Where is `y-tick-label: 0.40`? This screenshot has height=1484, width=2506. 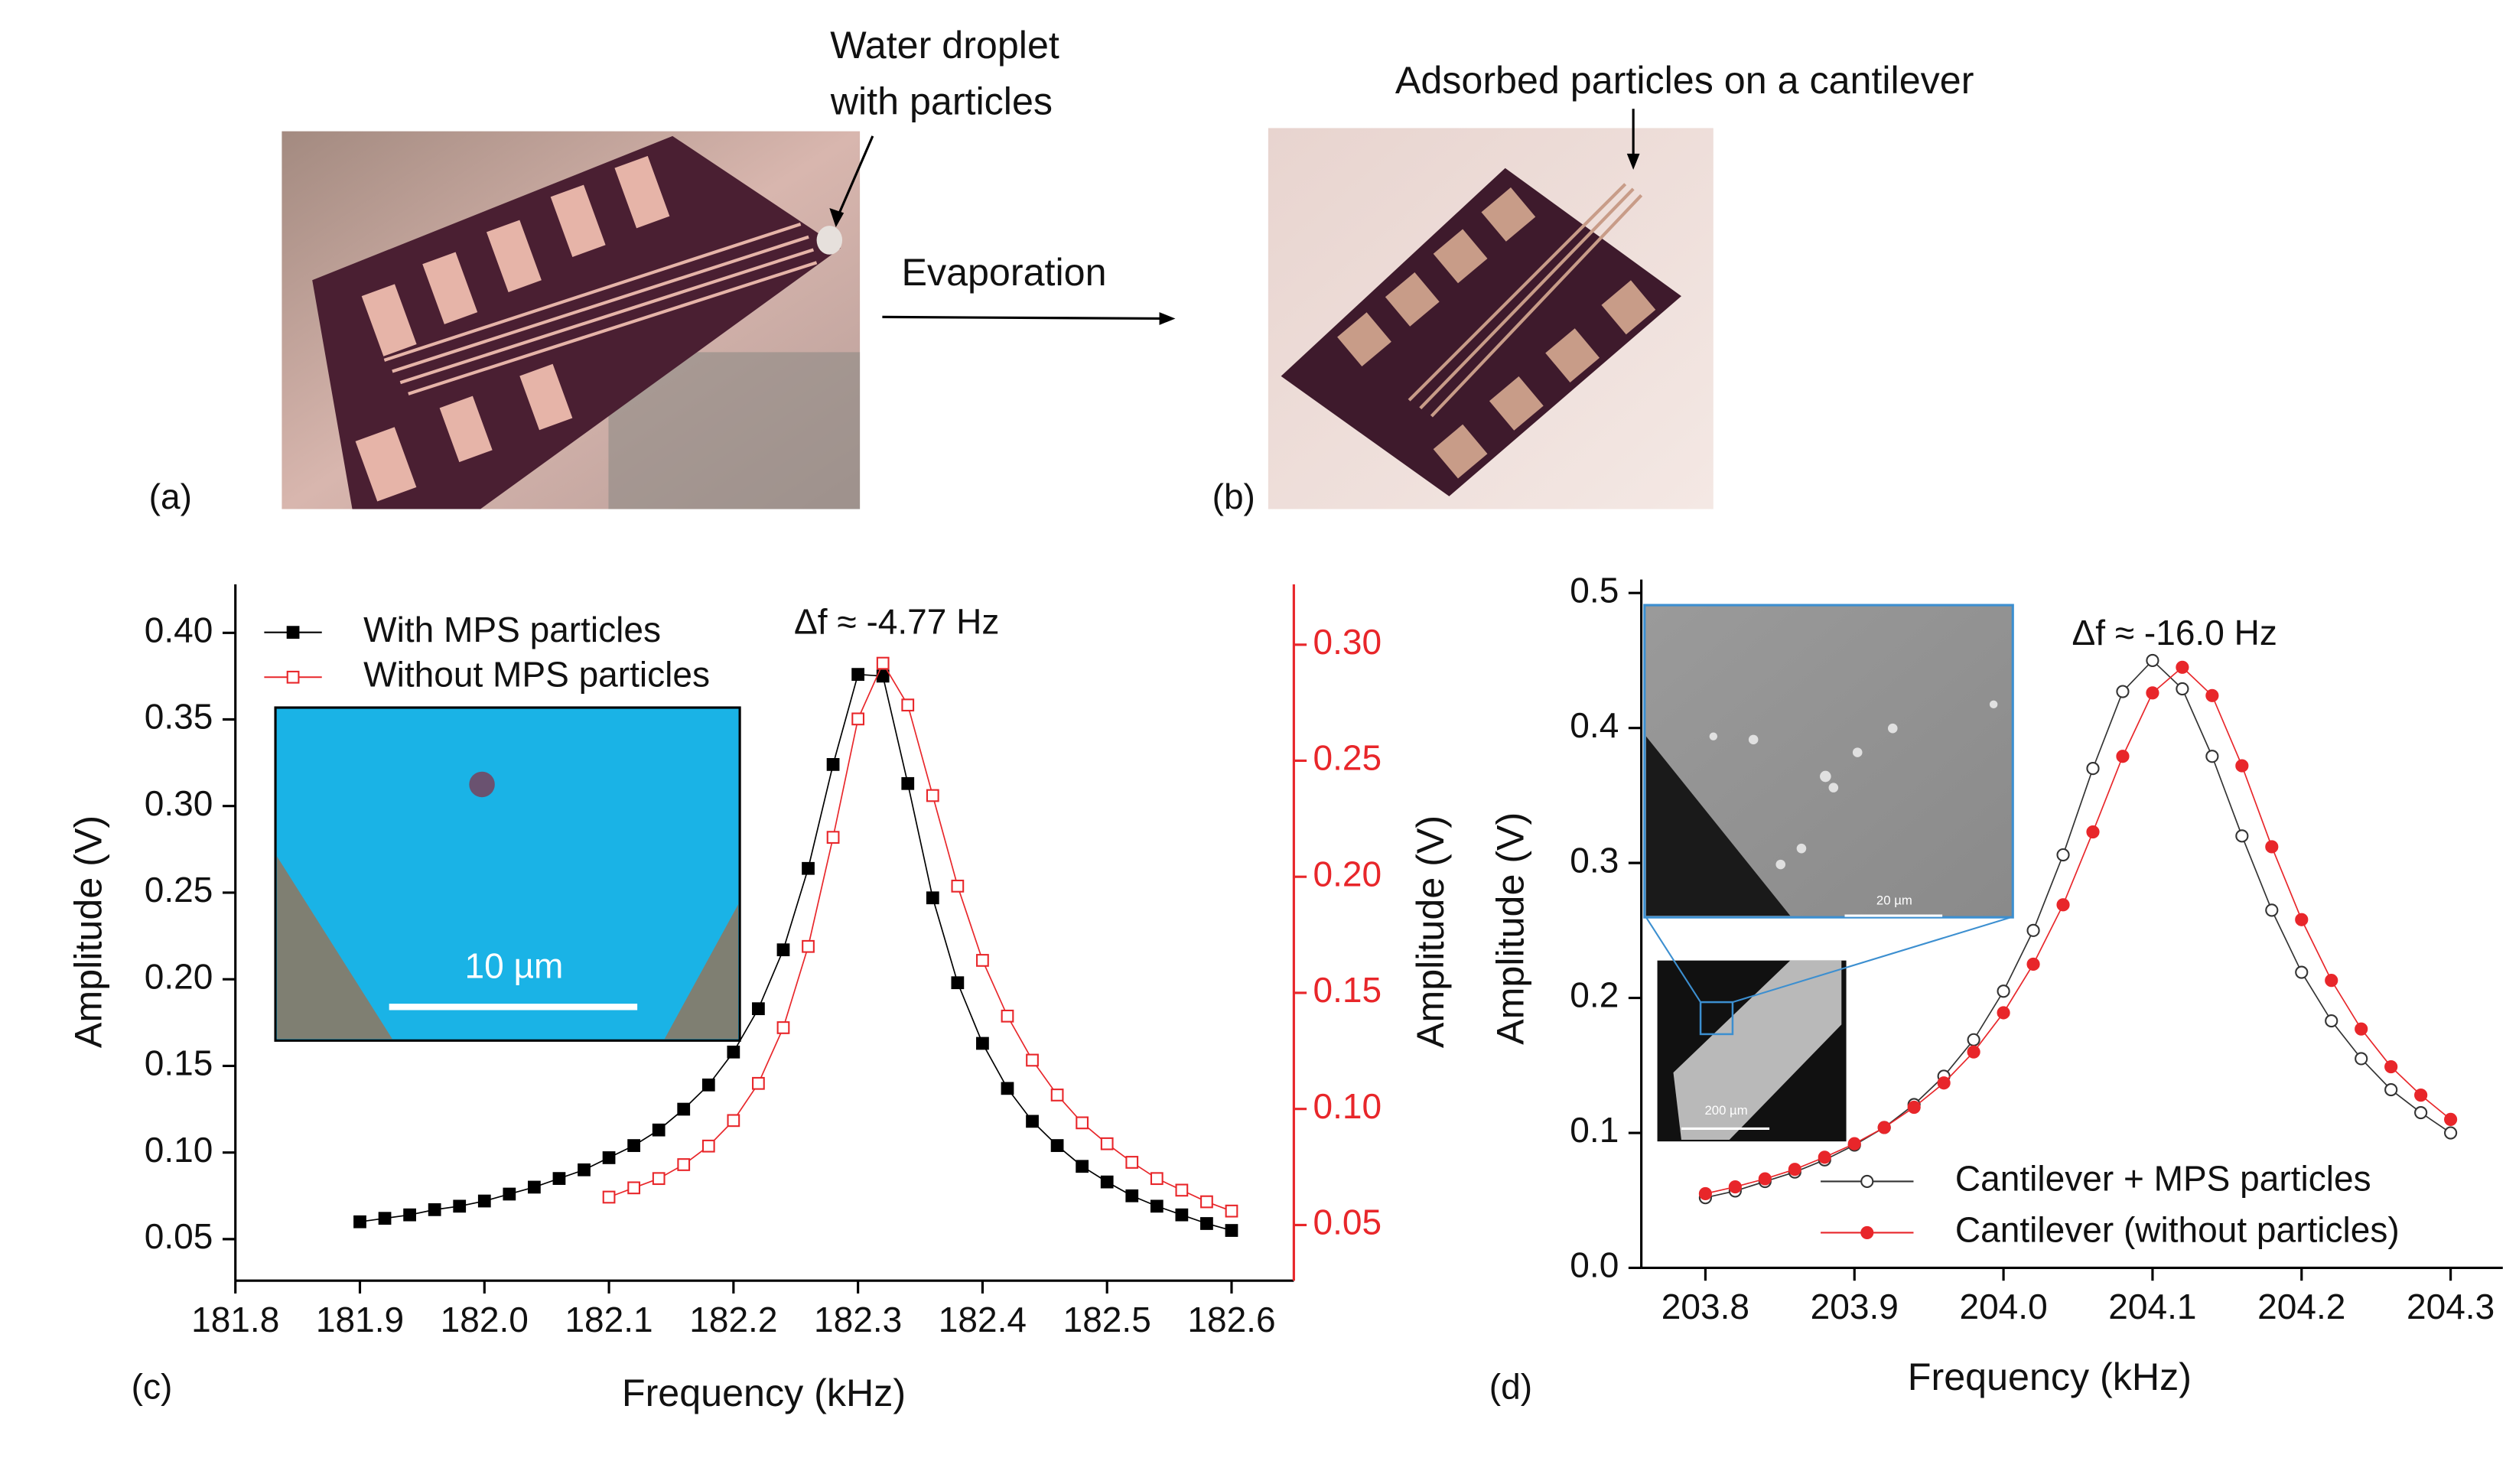 y-tick-label: 0.40 is located at coordinates (179, 629).